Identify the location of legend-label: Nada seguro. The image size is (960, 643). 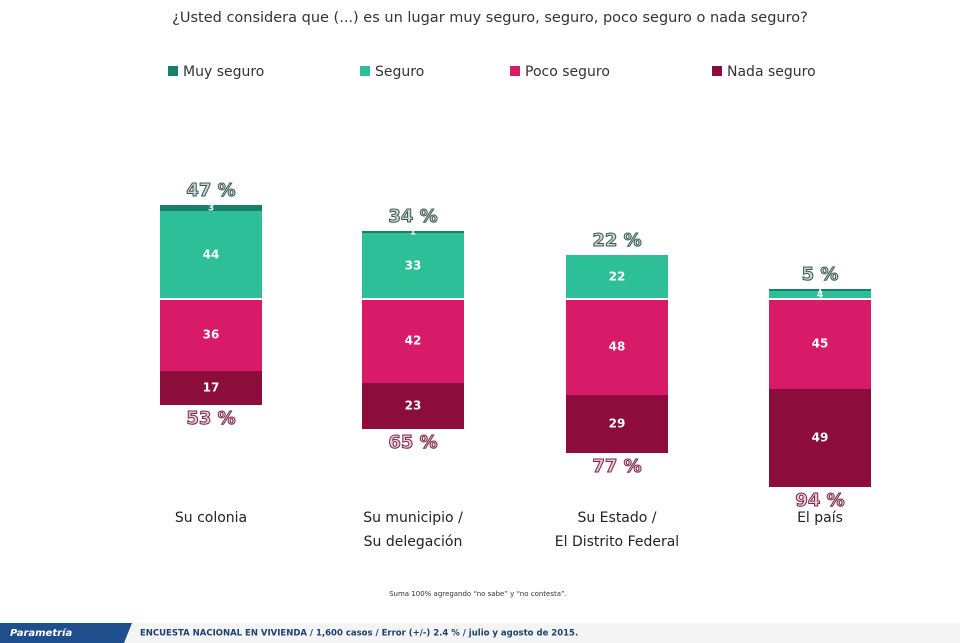
(771, 72).